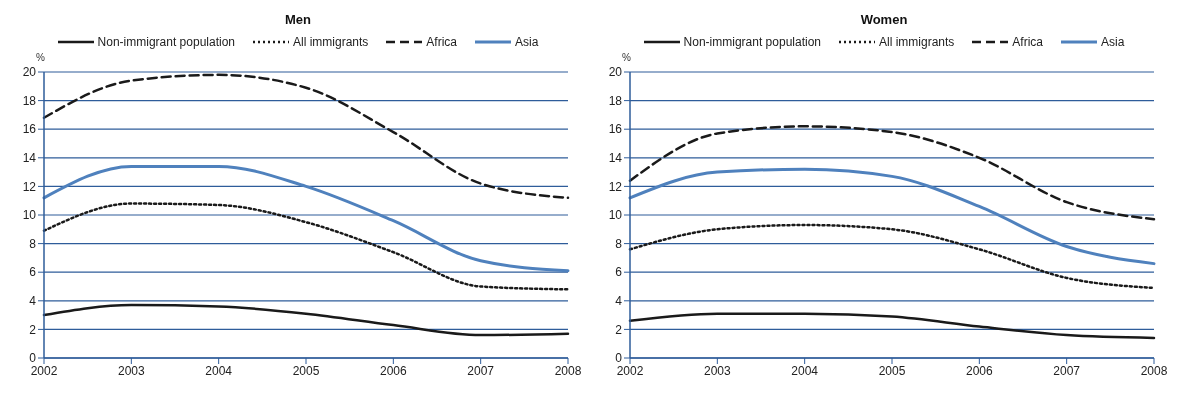 This screenshot has height=410, width=1182. I want to click on chart-title: Men, so click(298, 20).